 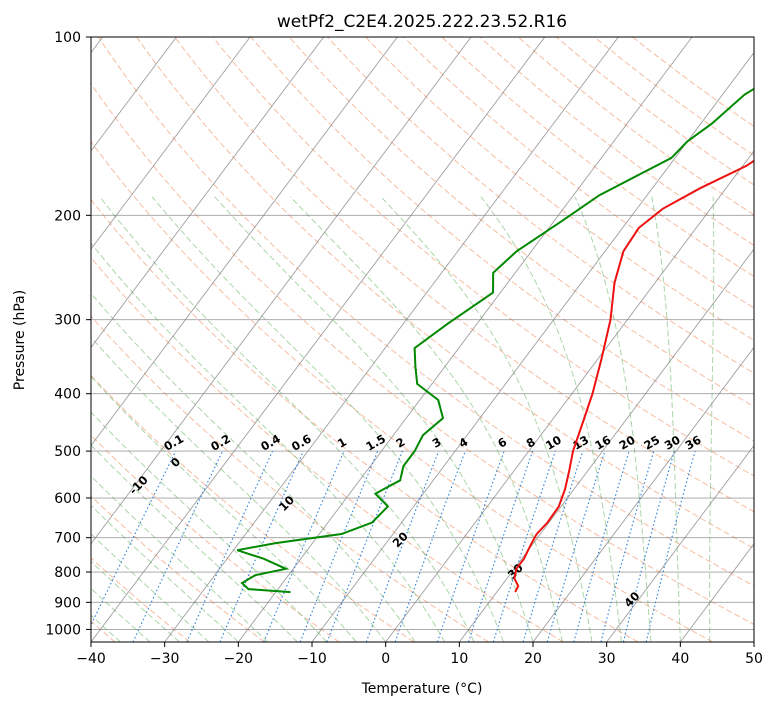 I want to click on y-tick-label: 400, so click(x=67, y=395).